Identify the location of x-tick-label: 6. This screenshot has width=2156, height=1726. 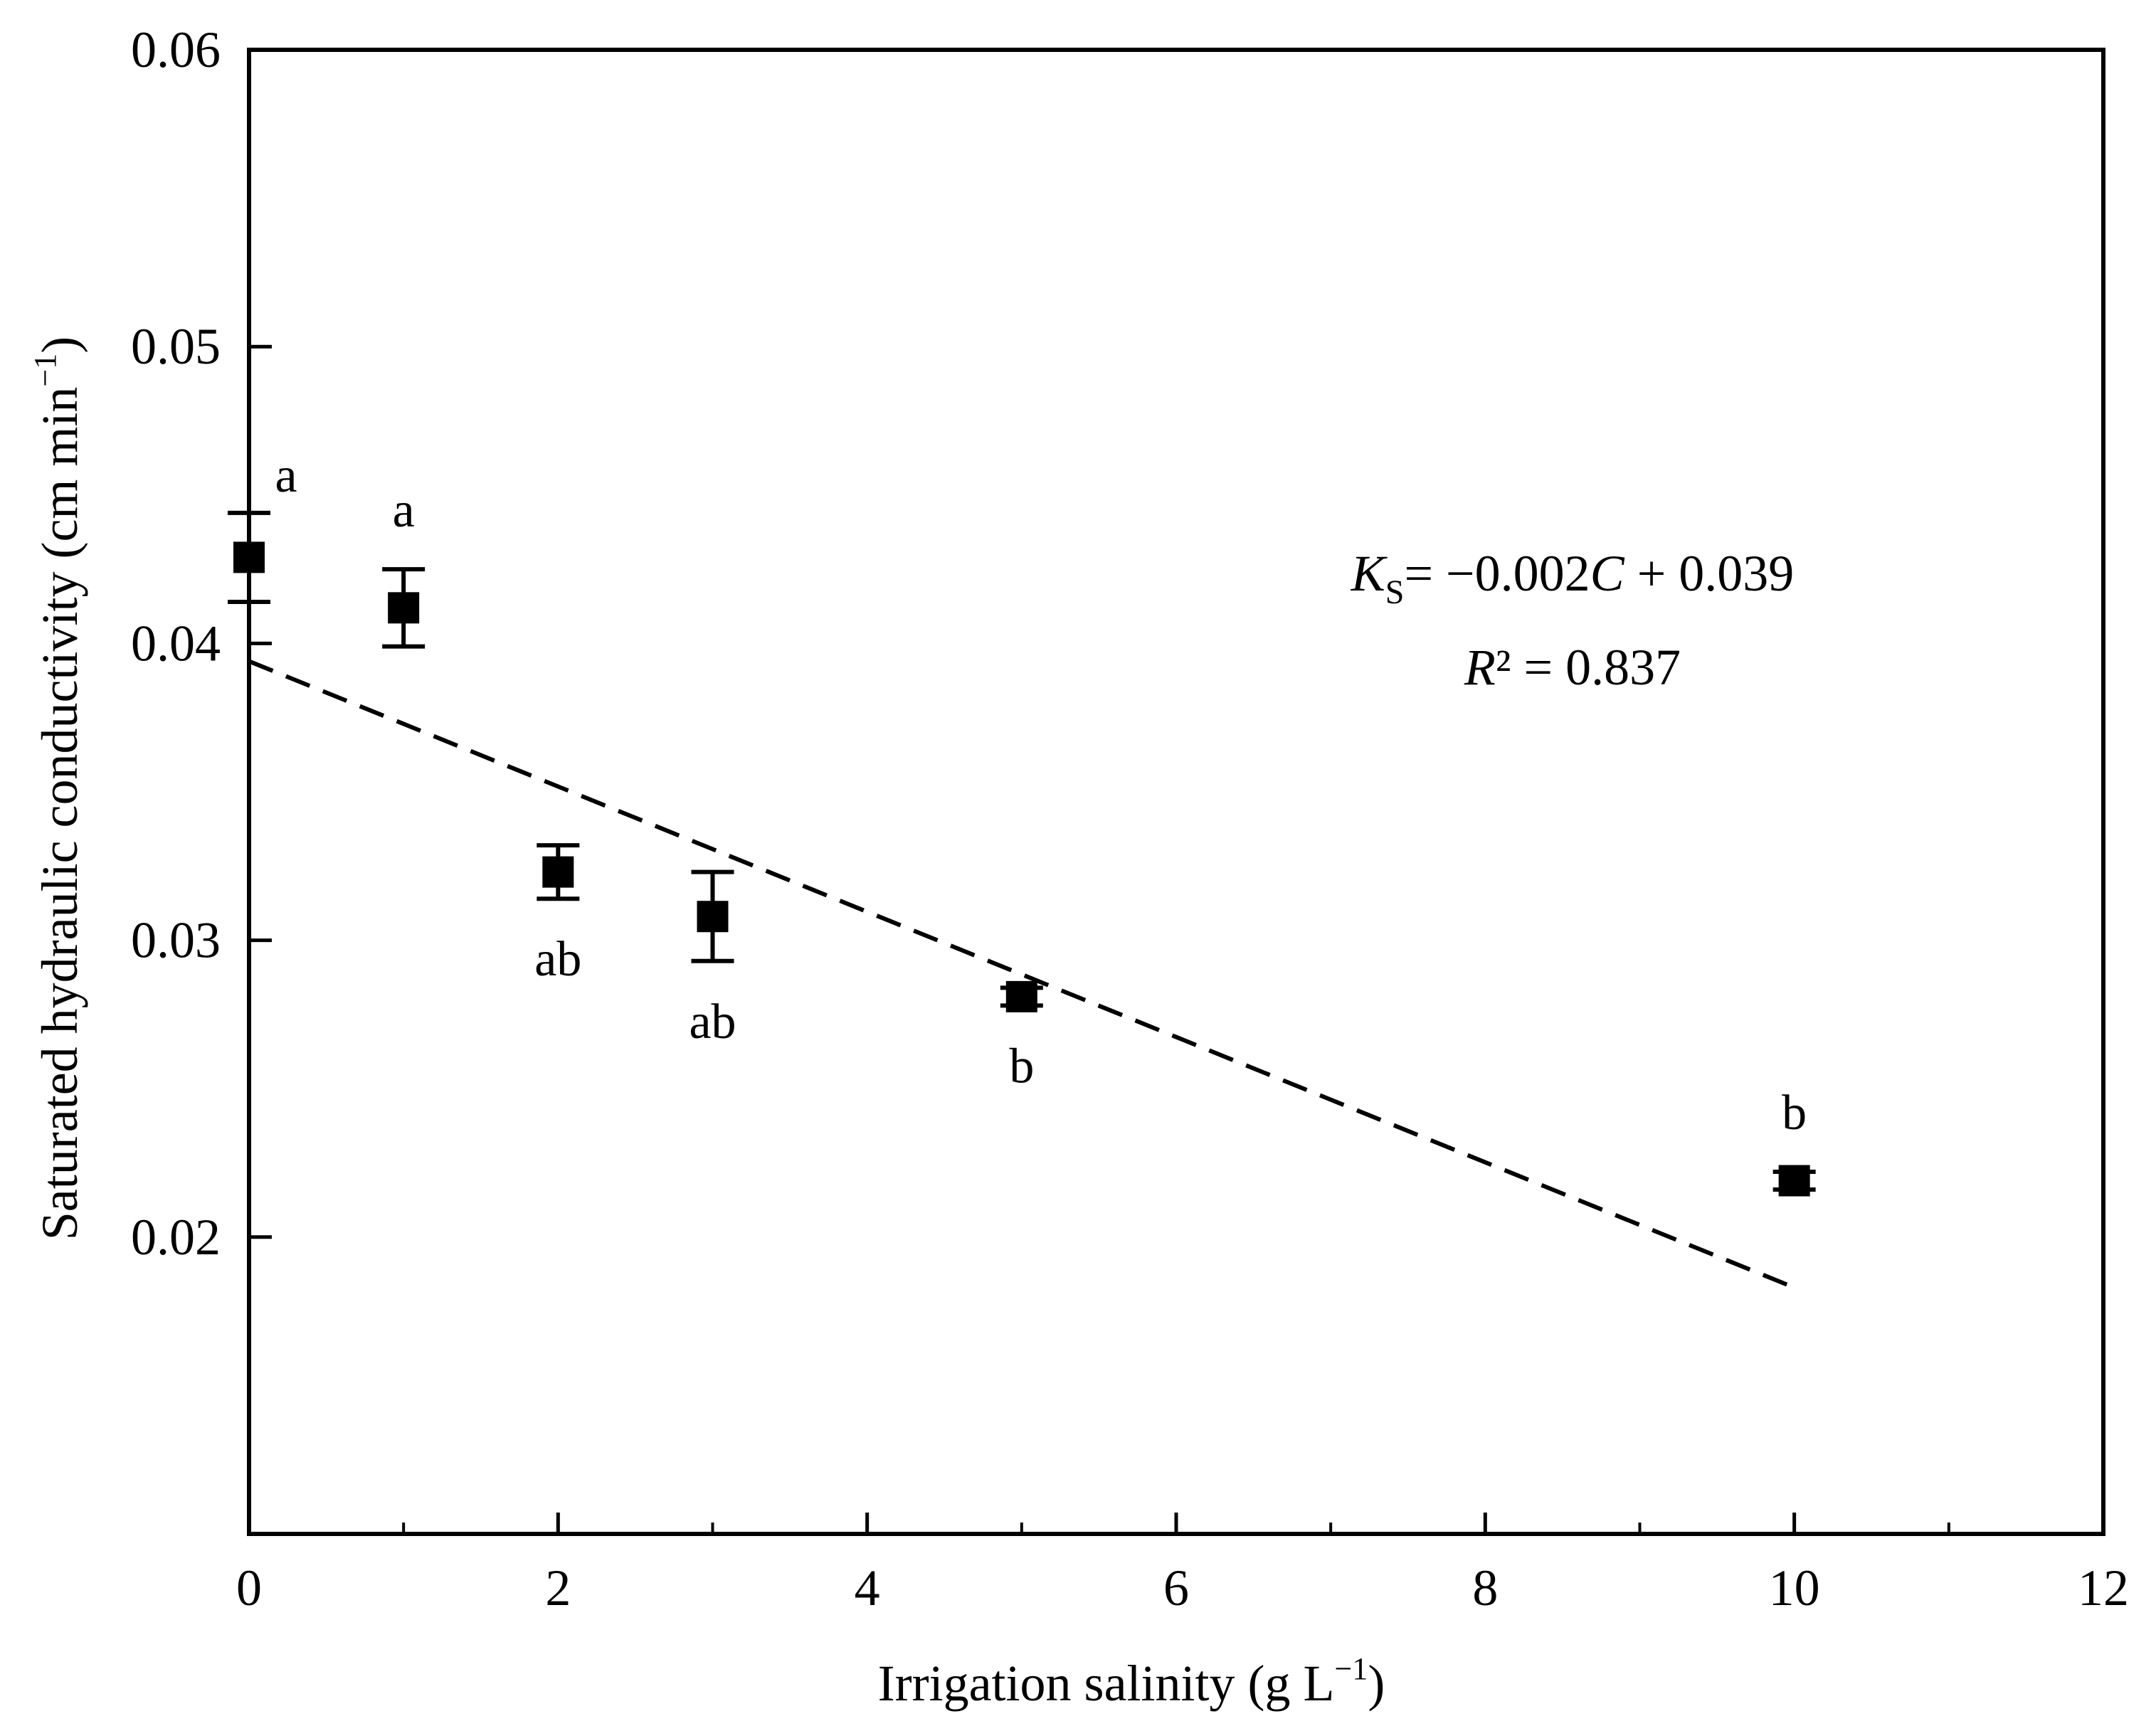
(1176, 1588).